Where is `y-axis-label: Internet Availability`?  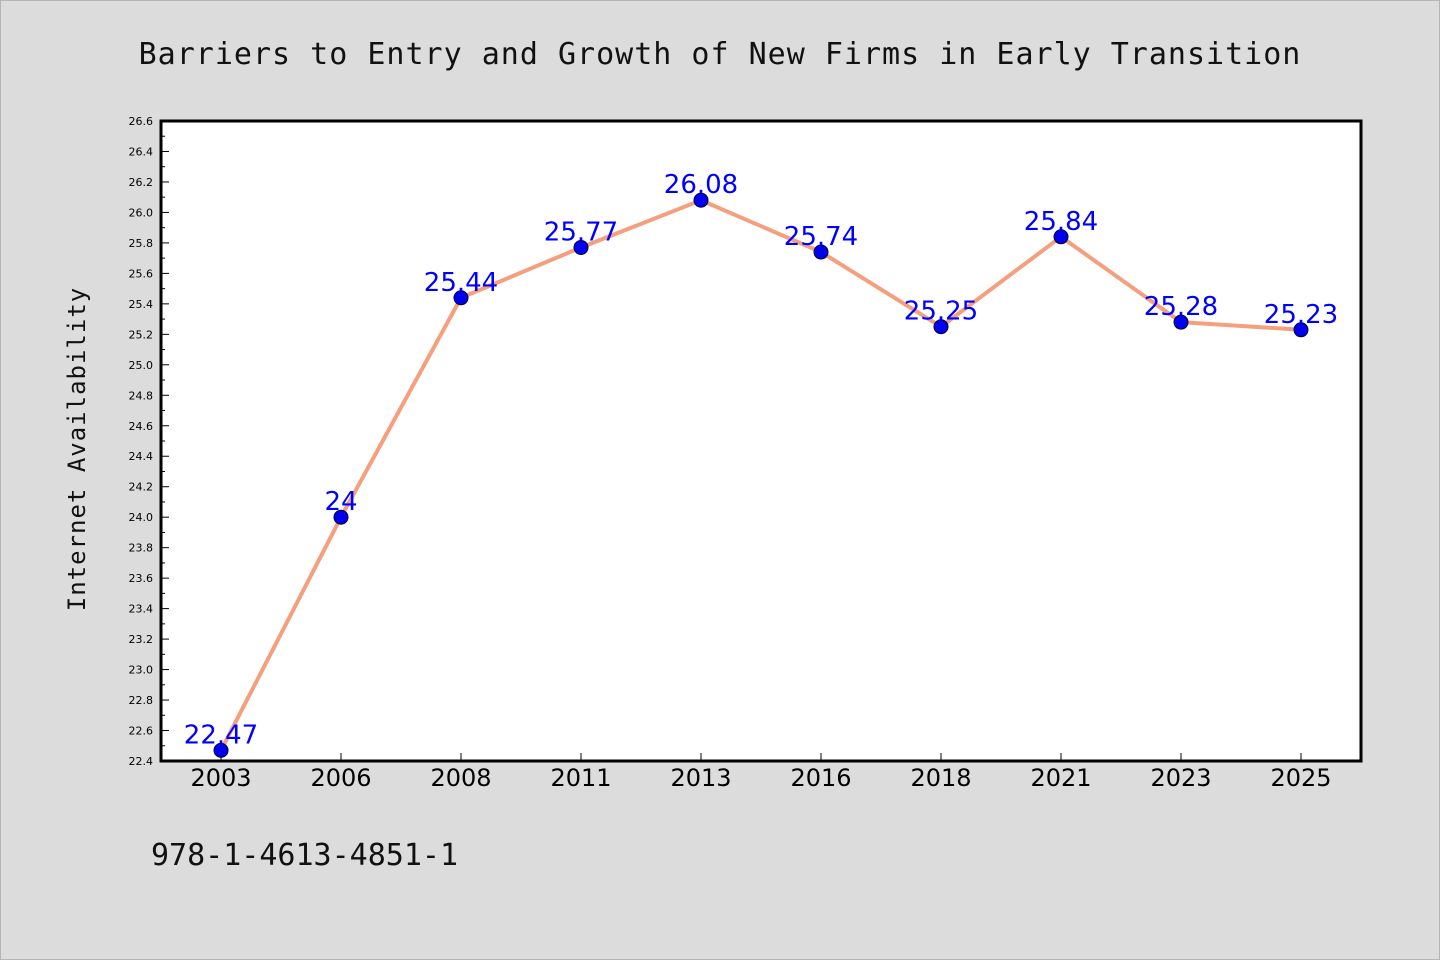 y-axis-label: Internet Availability is located at coordinates (77, 449).